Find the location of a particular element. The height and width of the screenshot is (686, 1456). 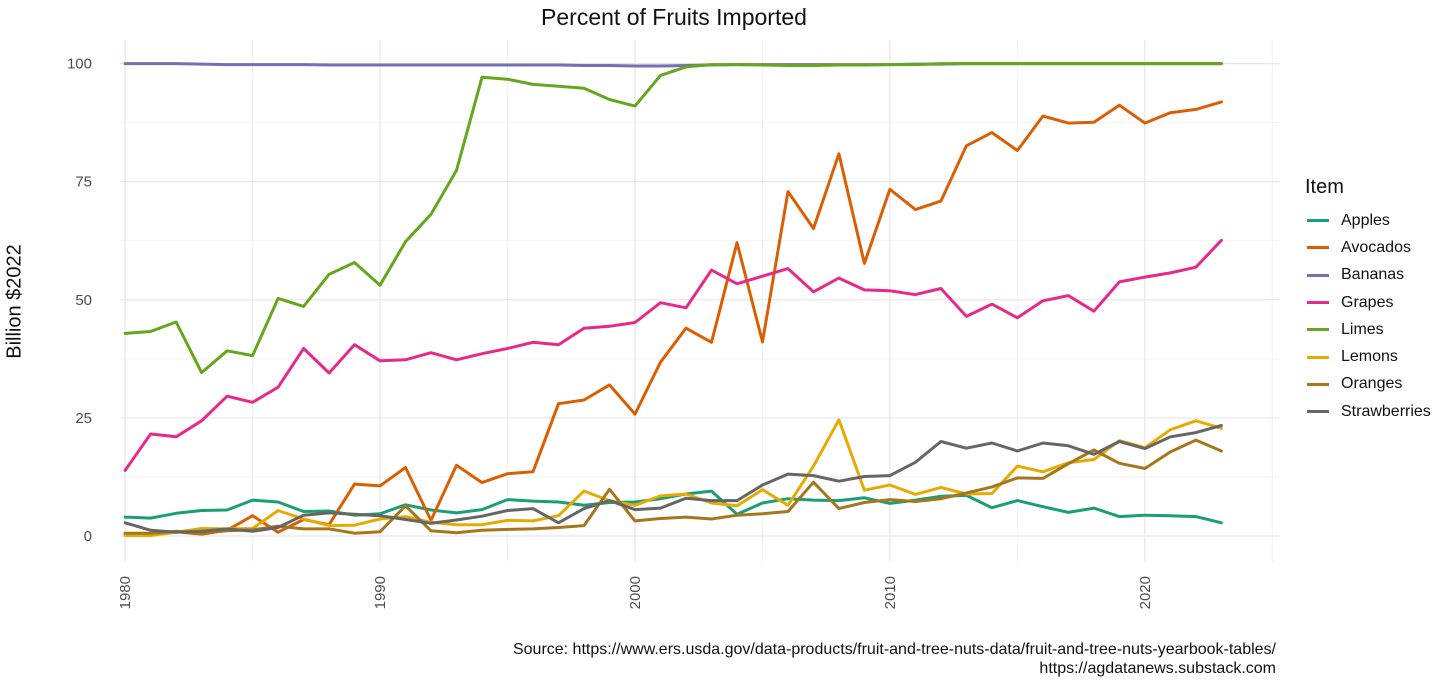

legend-item-avocados: Avocados is located at coordinates (1368, 247).